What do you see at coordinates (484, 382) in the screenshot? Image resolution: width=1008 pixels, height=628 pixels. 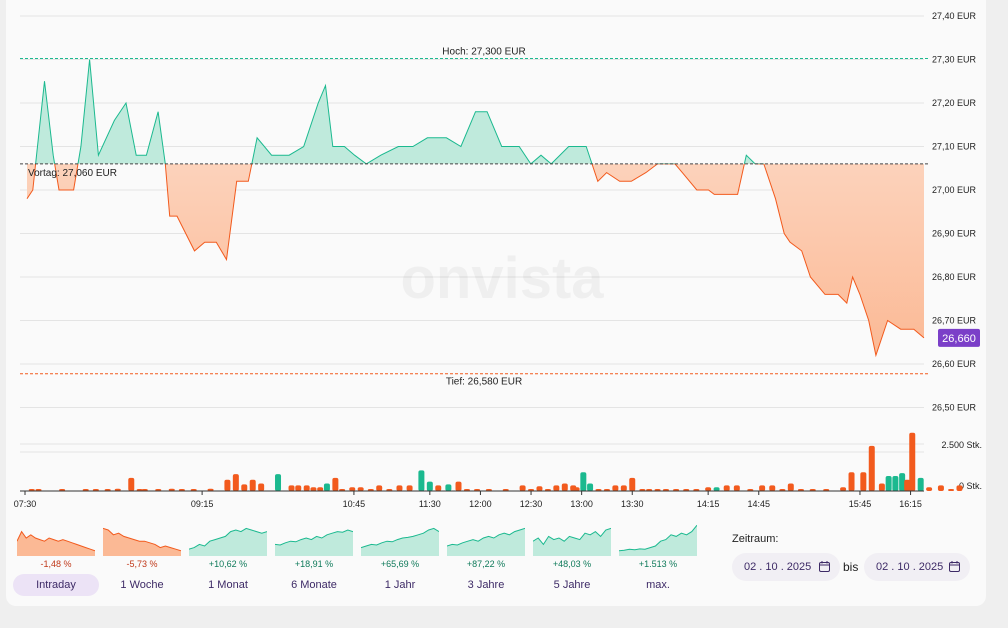 I see `low-label: Tief: 26,580 EUR` at bounding box center [484, 382].